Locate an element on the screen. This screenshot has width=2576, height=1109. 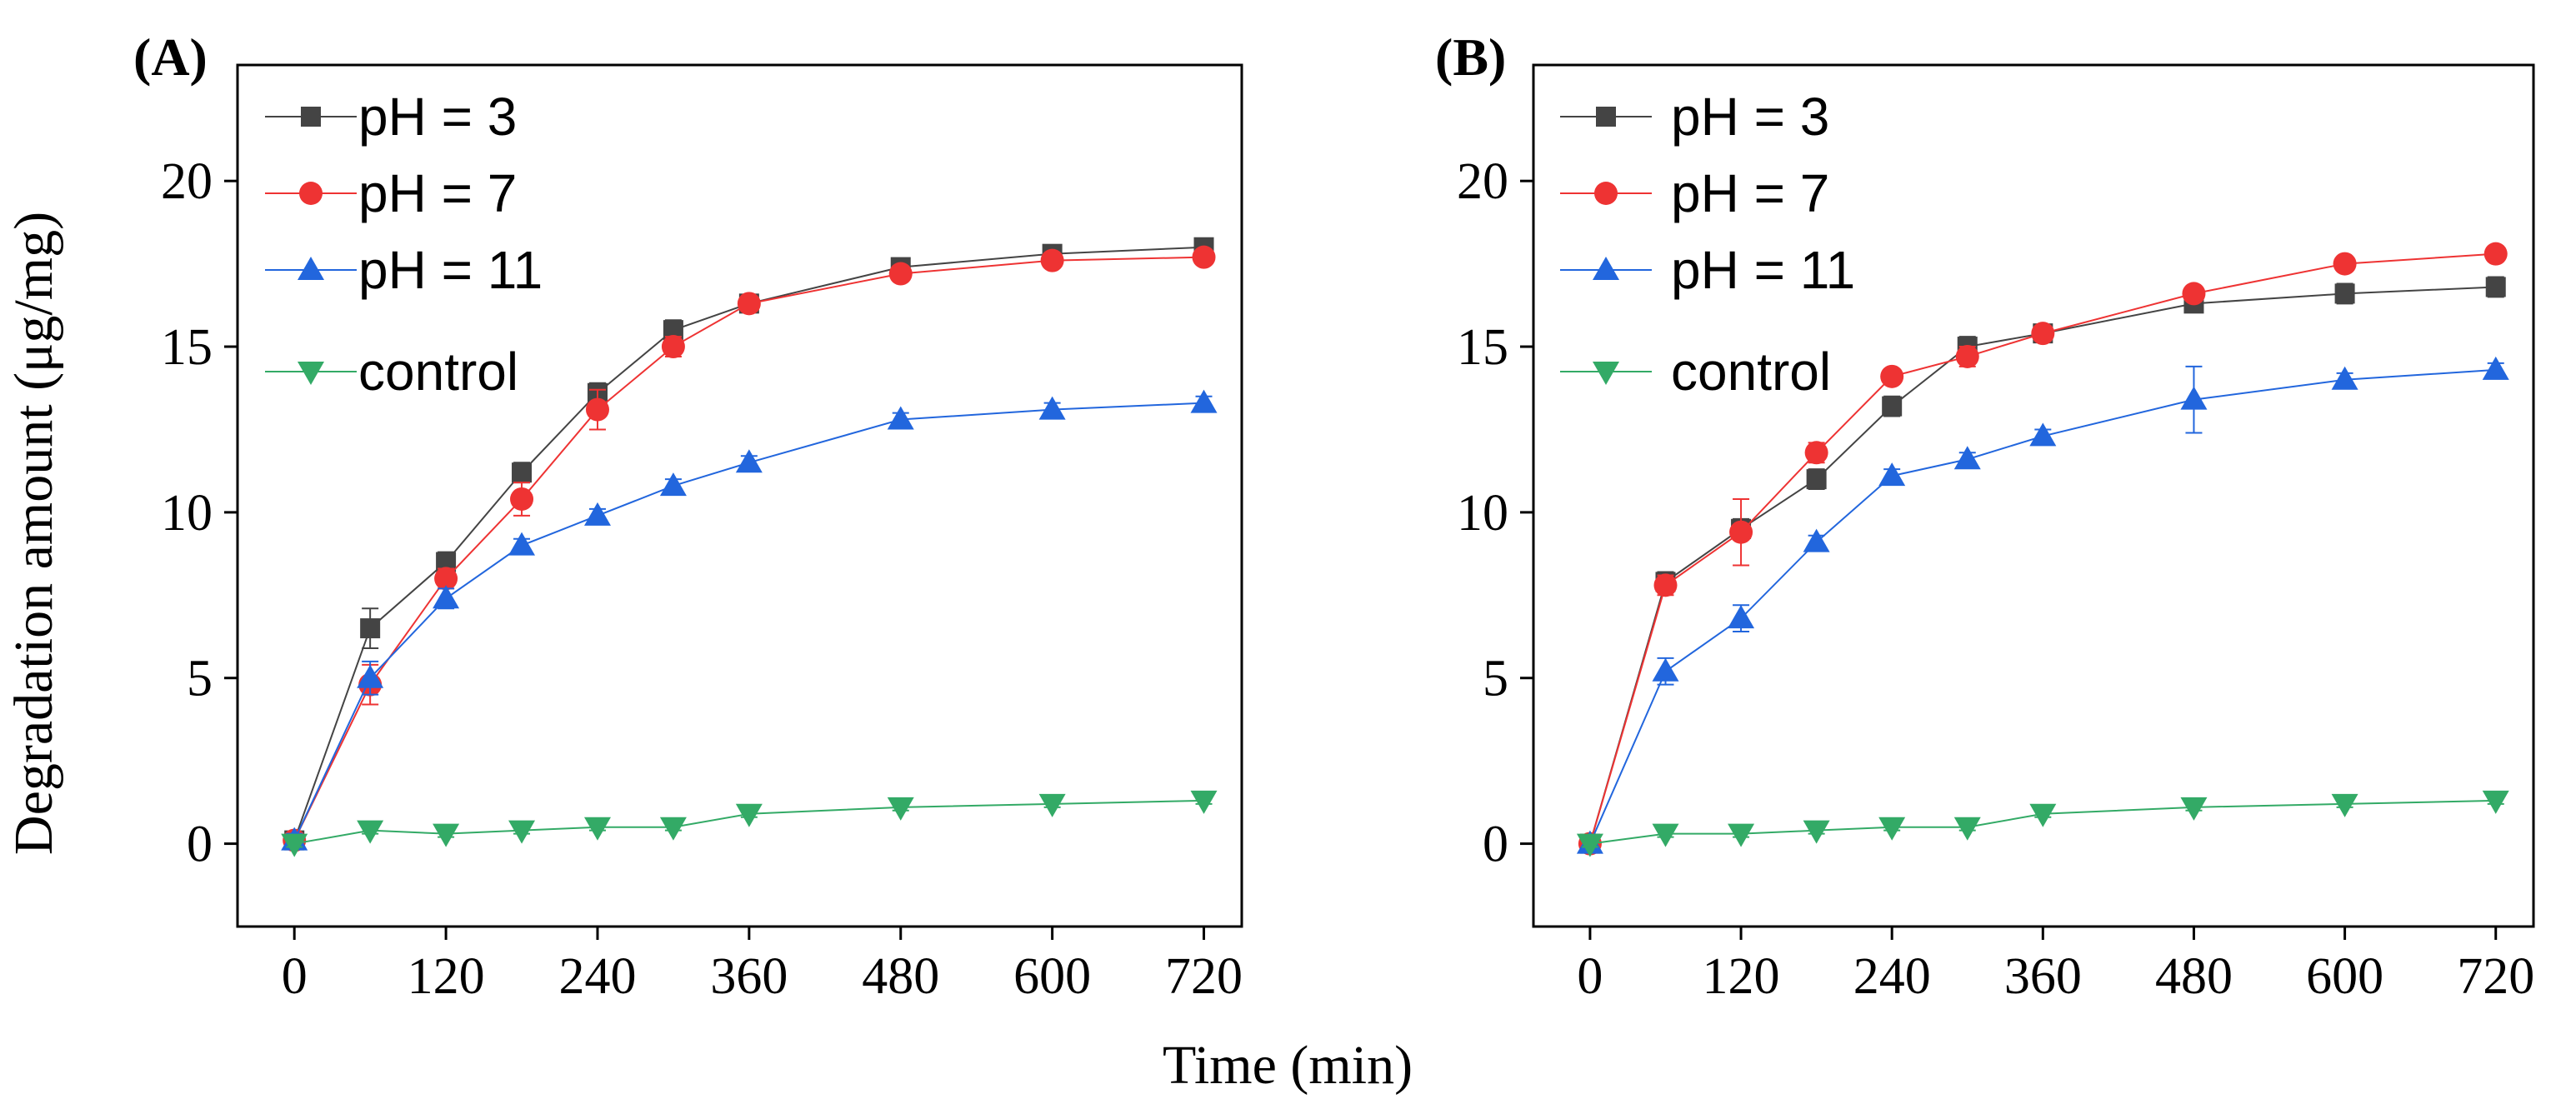
x-axis-title: Time (min) is located at coordinates (1288, 1065).